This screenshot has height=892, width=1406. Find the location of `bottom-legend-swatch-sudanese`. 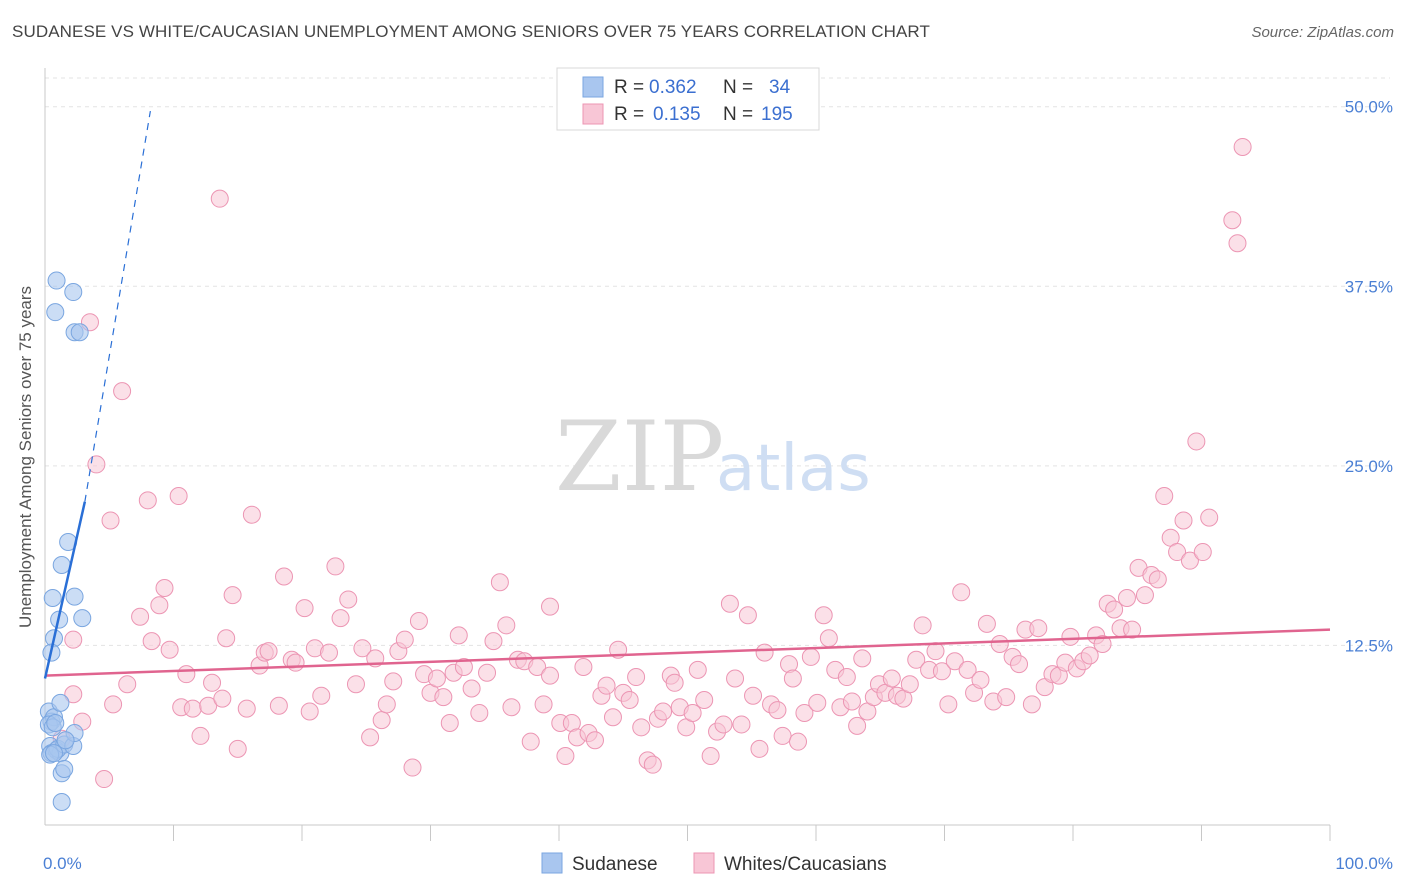

bottom-legend-swatch-sudanese is located at coordinates (552, 863).